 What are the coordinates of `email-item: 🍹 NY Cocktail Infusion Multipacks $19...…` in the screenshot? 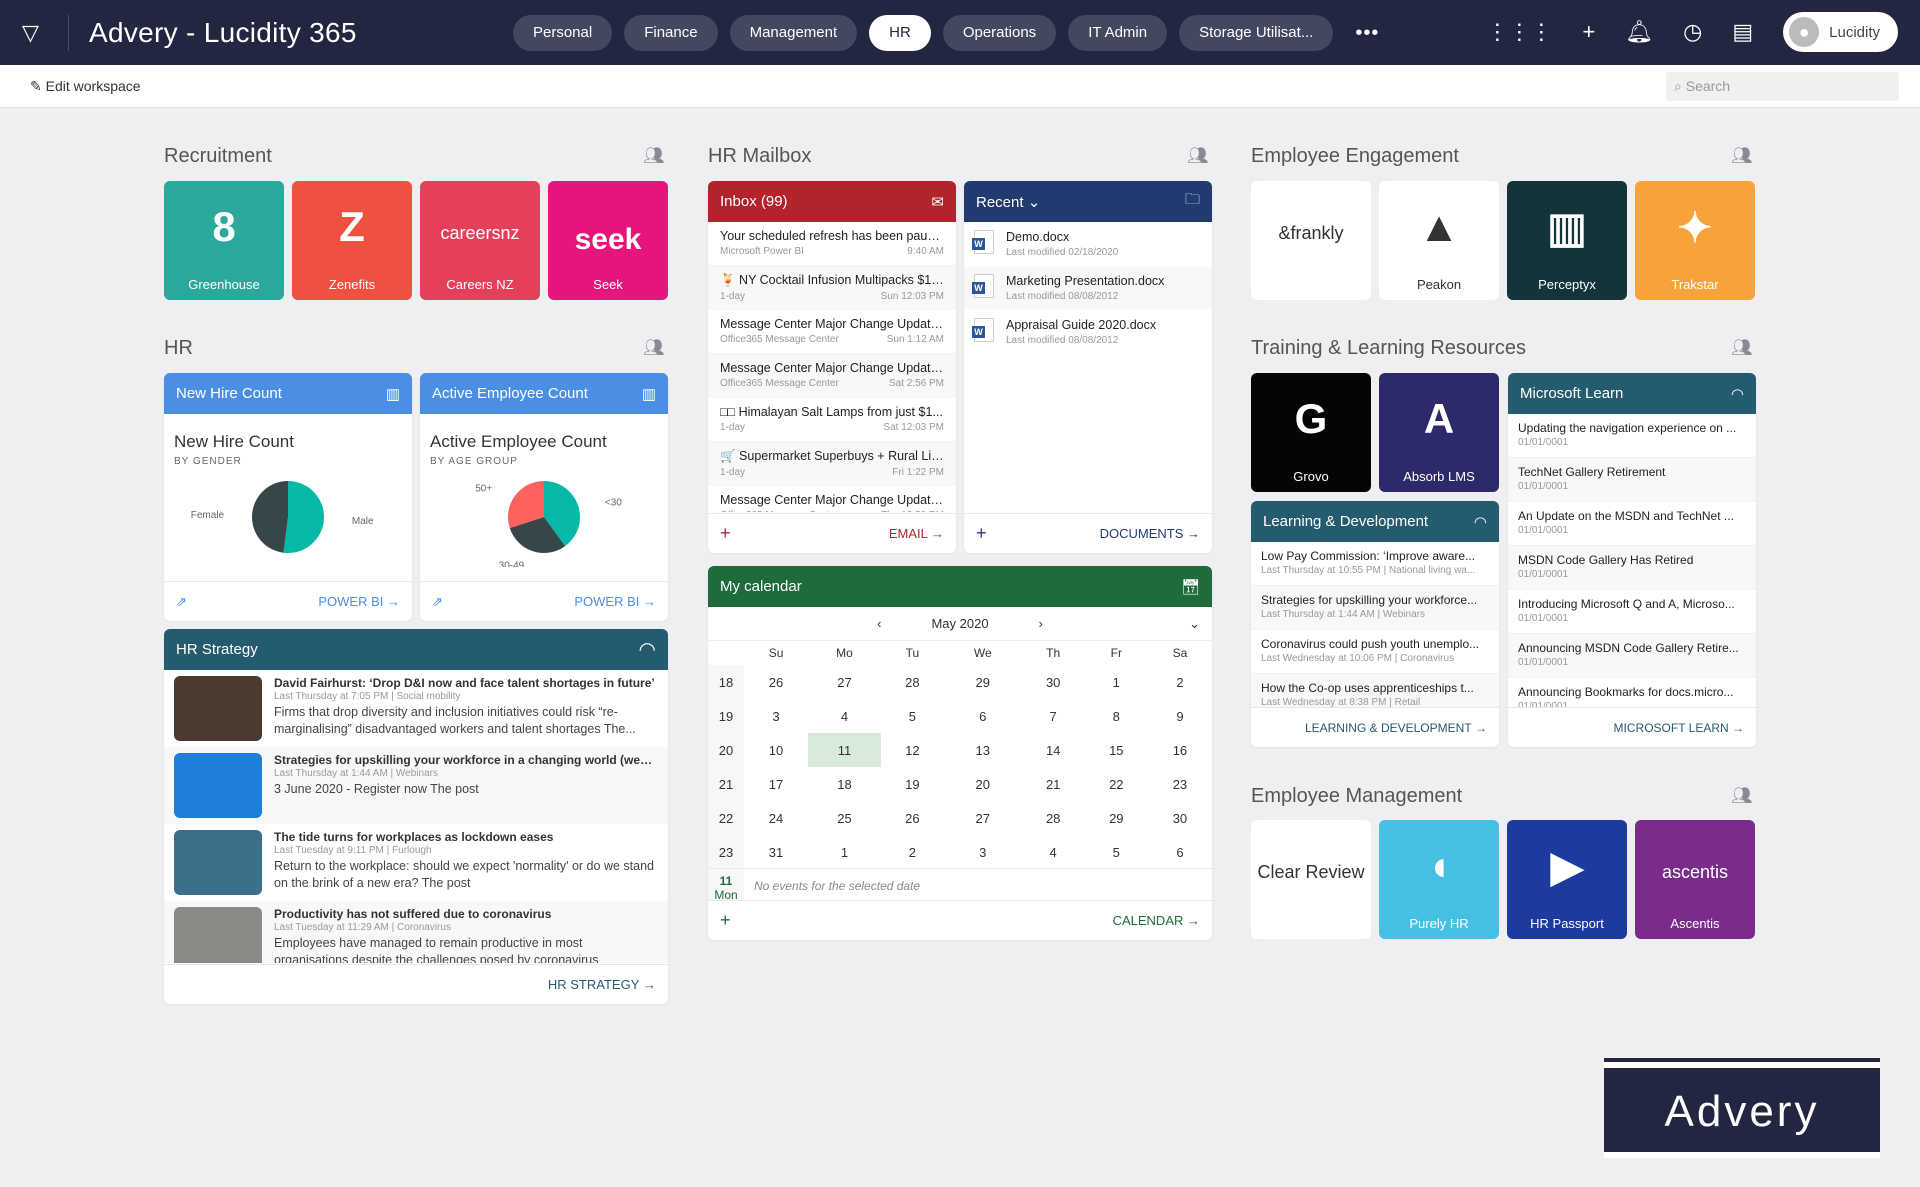 It's located at (832, 288).